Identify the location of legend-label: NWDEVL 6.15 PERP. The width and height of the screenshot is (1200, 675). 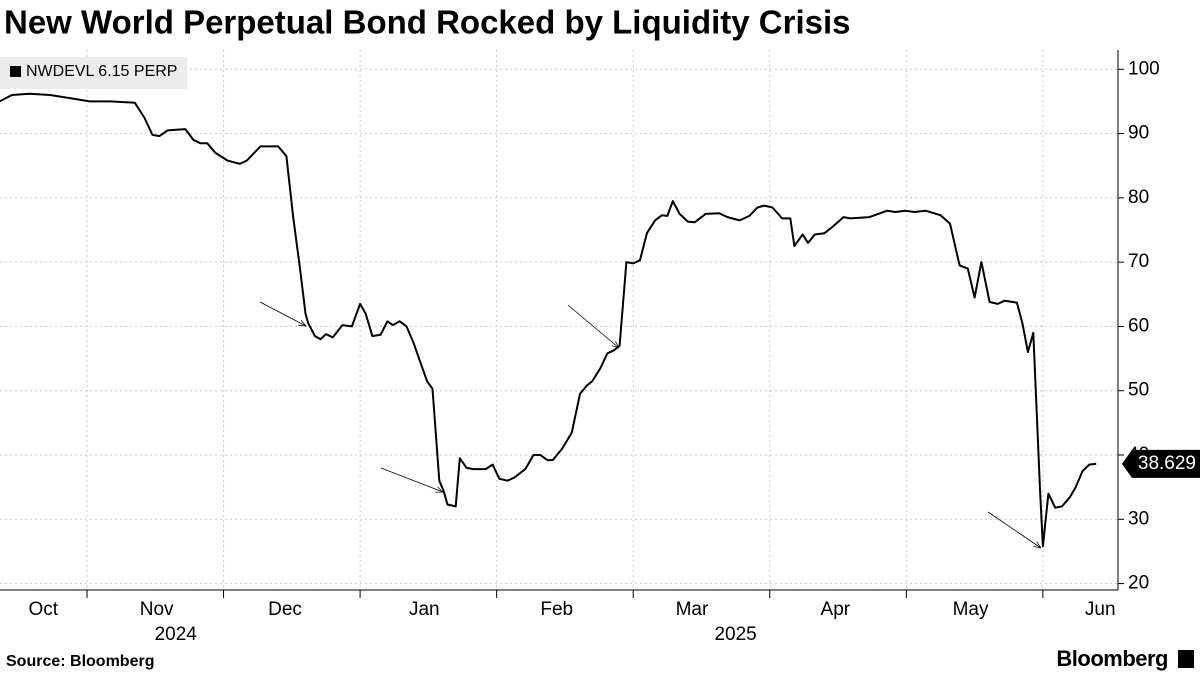
(101, 71).